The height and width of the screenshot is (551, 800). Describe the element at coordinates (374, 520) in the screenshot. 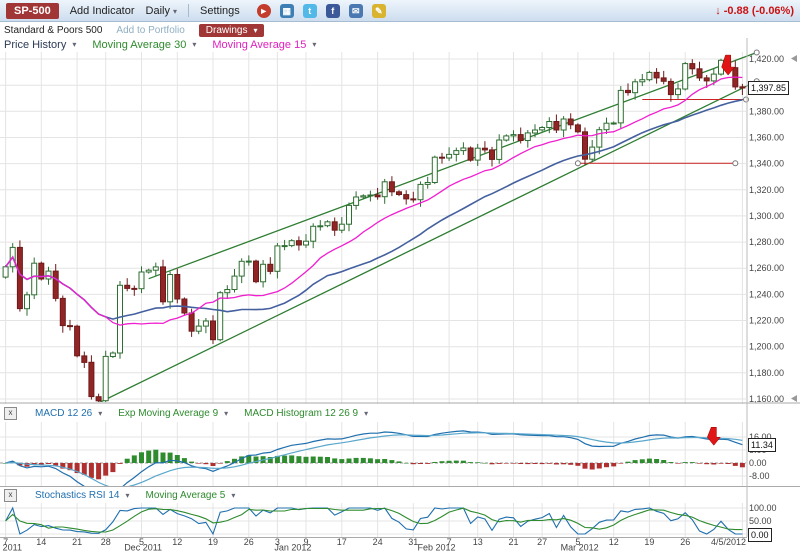

I see `stoch-ma-line` at that location.